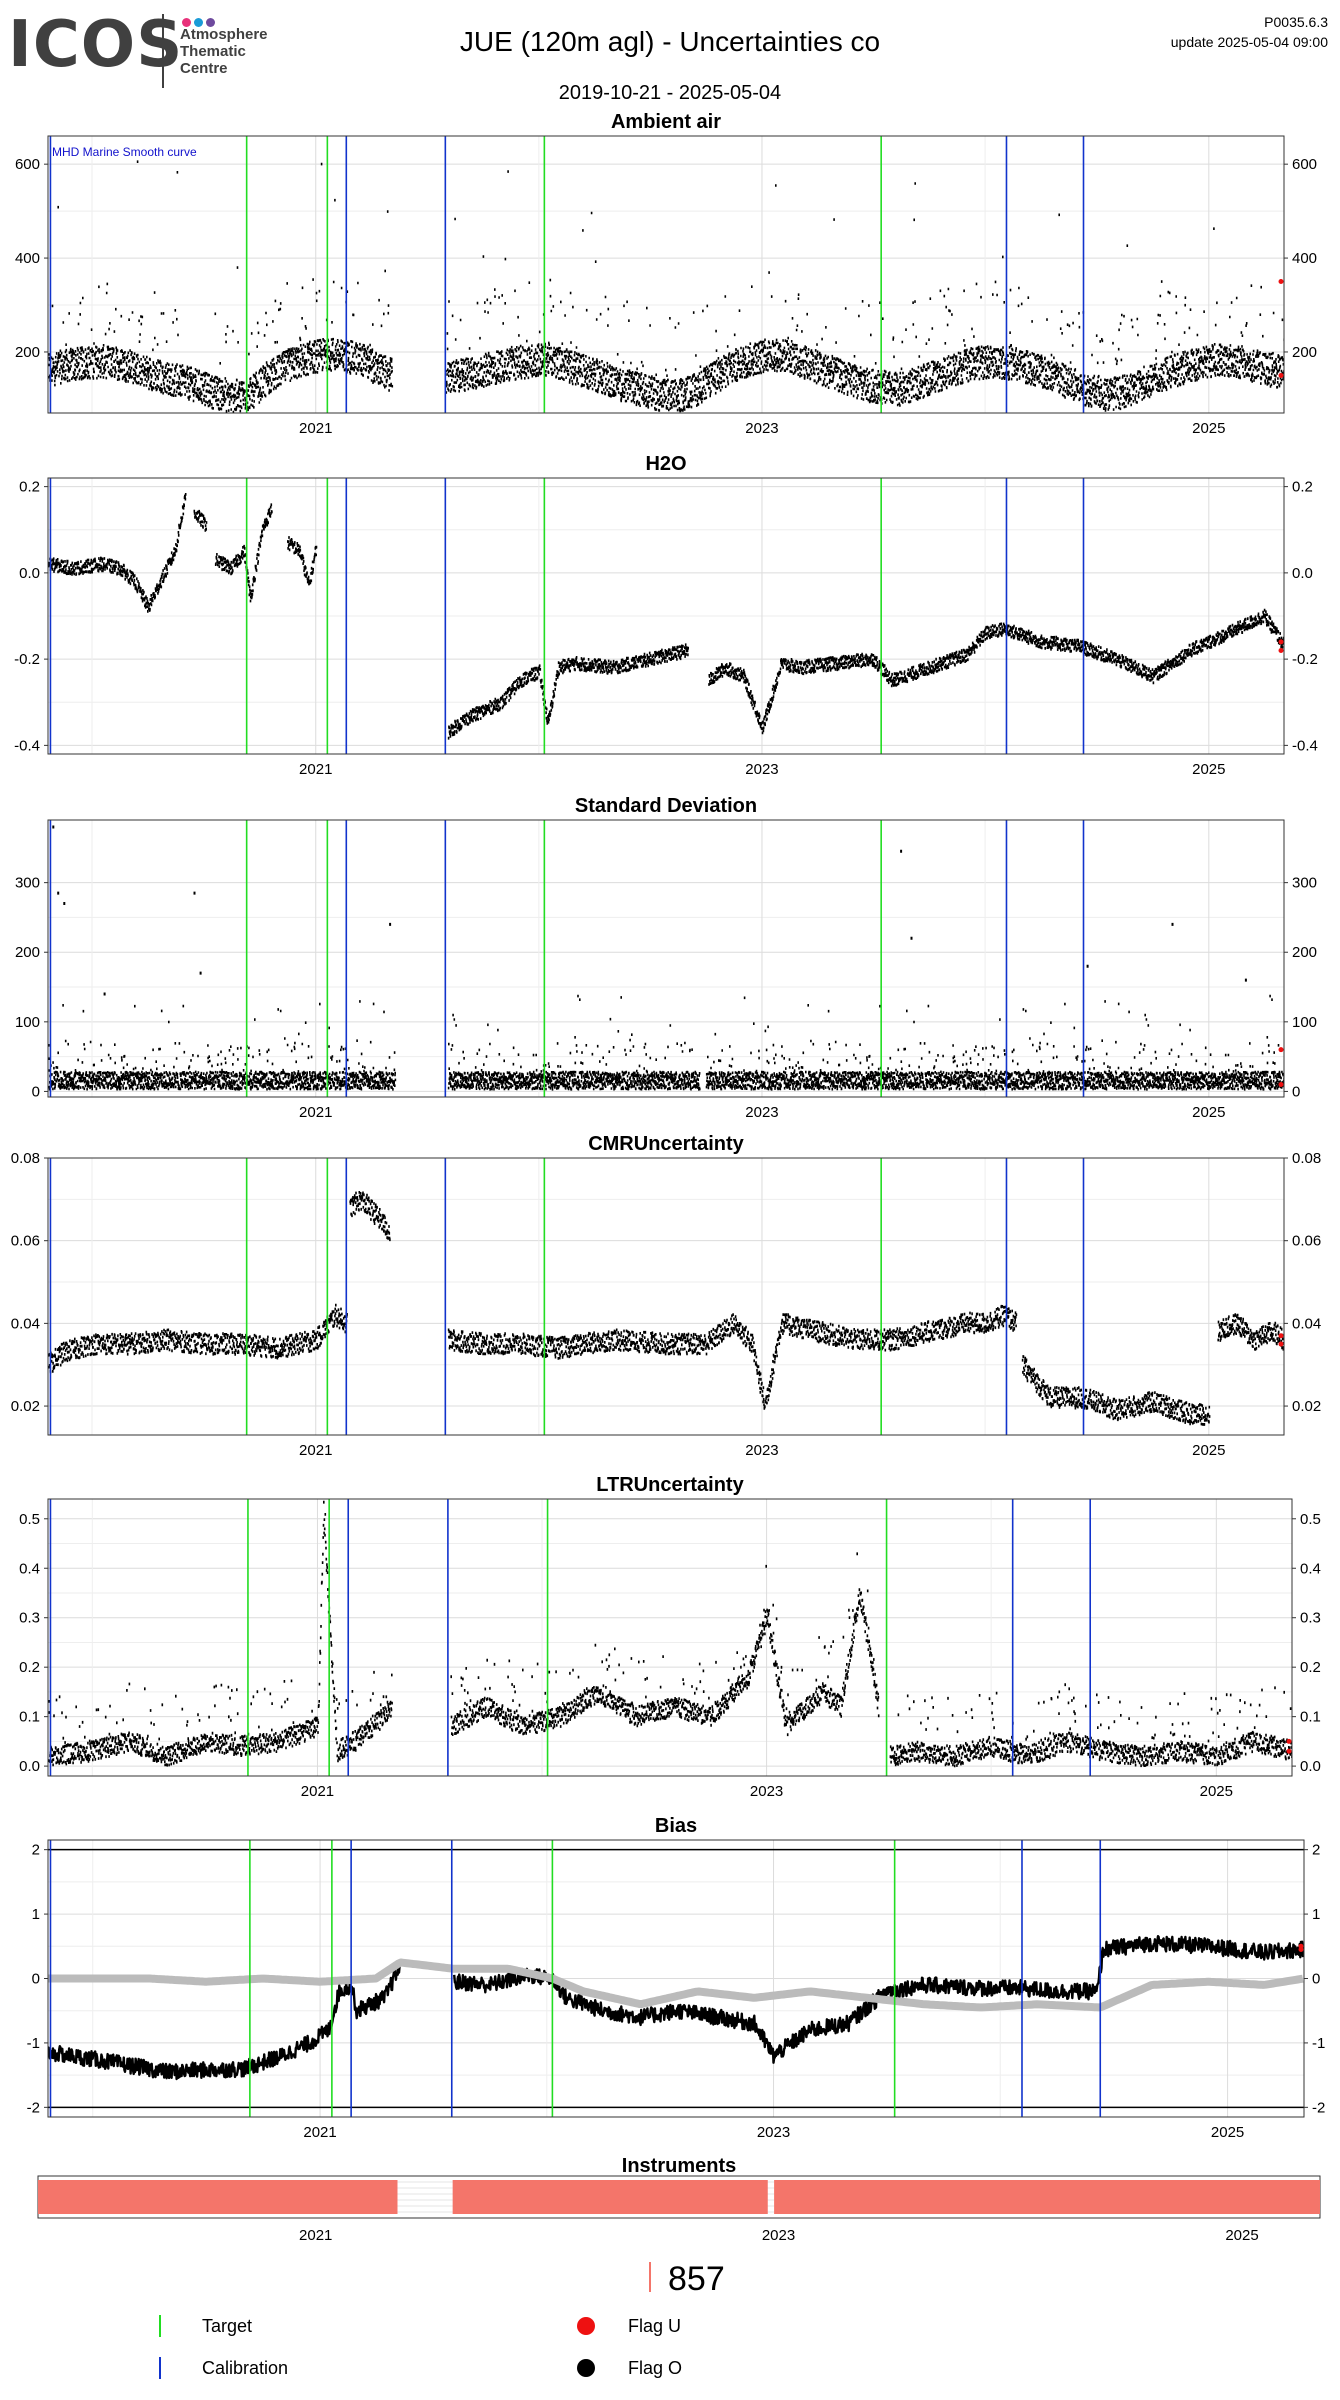  I want to click on y-tick-label-left: 600, so click(27, 164).